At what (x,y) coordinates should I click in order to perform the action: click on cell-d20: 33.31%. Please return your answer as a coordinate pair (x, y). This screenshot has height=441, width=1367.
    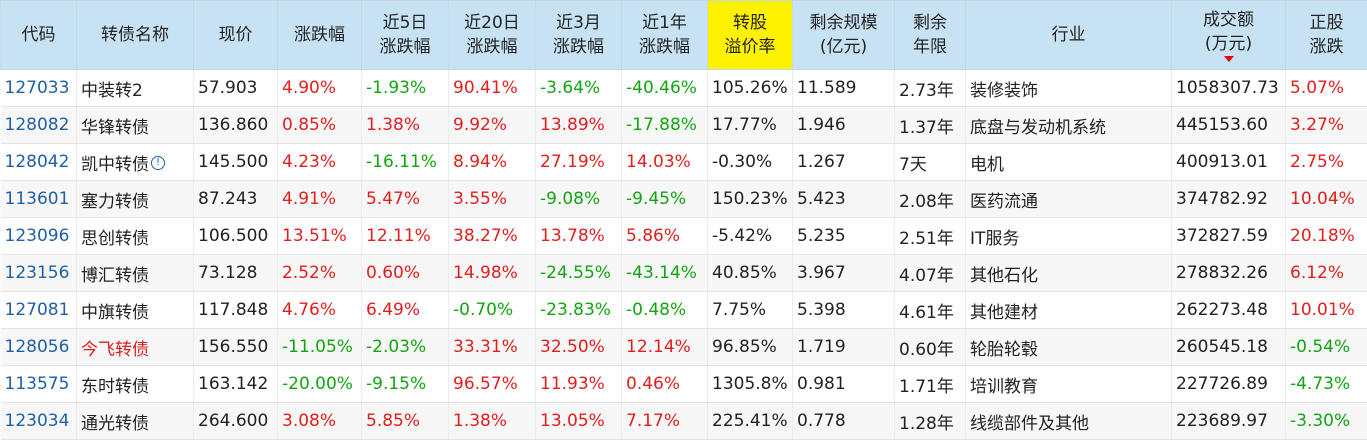
    Looking at the image, I should click on (492, 347).